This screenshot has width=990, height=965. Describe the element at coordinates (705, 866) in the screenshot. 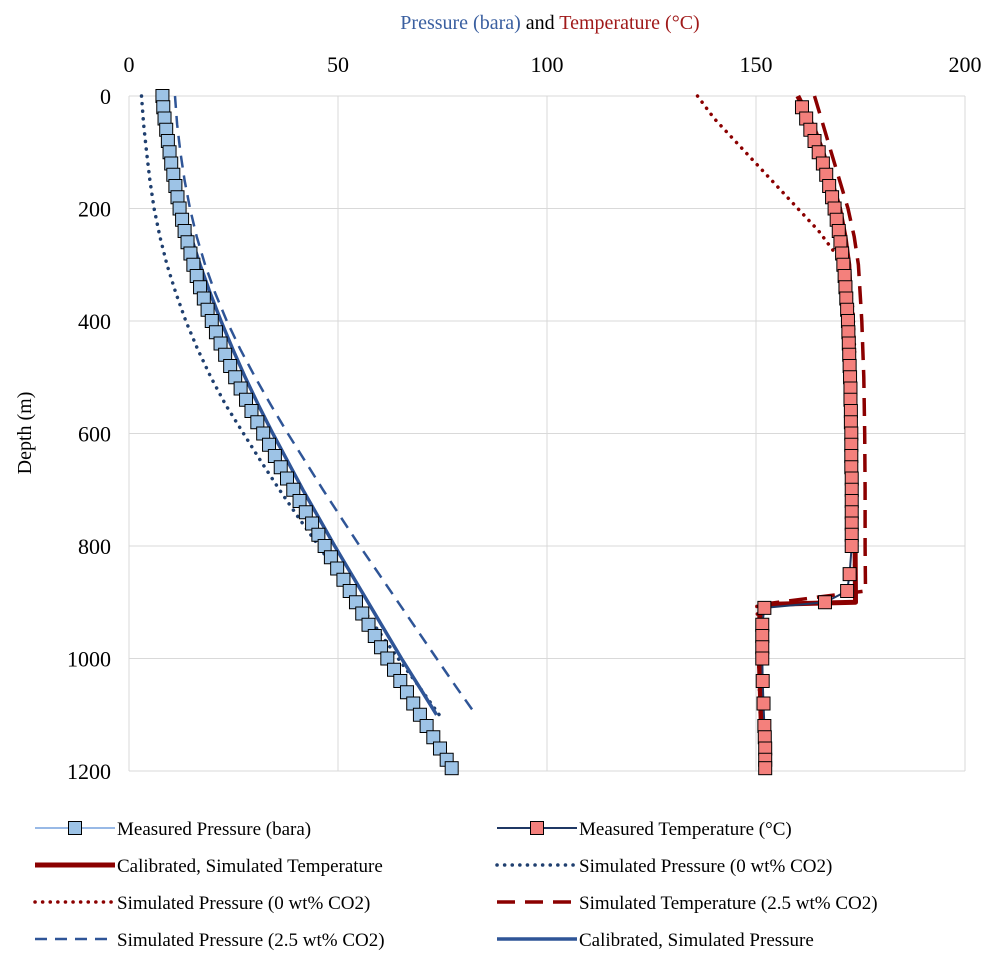

I see `legend-label-3: Simulated Pressure (0 wt% CO2)` at that location.